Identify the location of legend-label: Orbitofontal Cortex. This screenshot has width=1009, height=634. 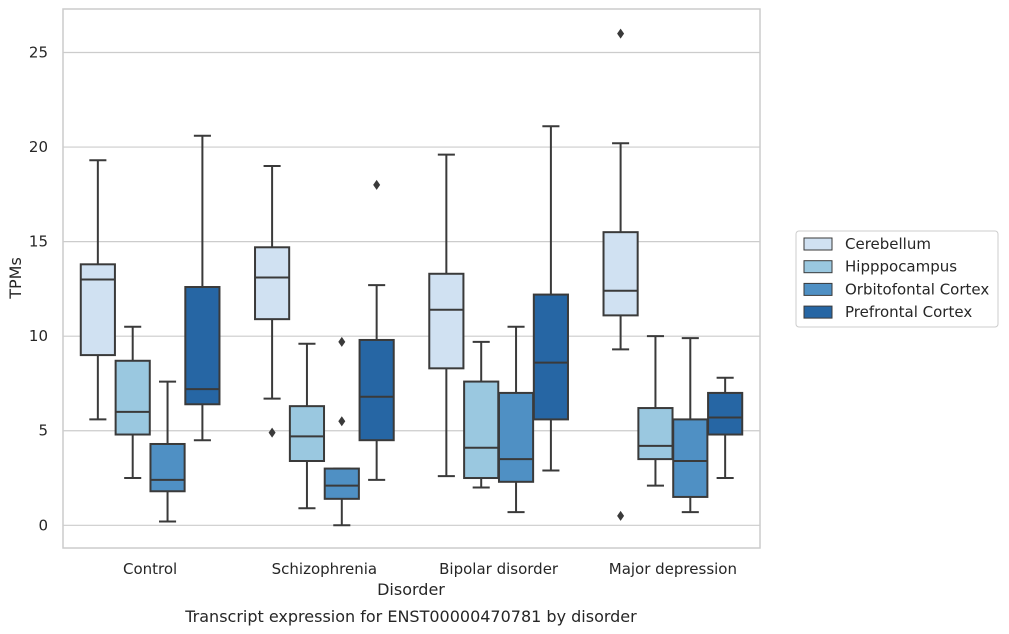
(917, 289).